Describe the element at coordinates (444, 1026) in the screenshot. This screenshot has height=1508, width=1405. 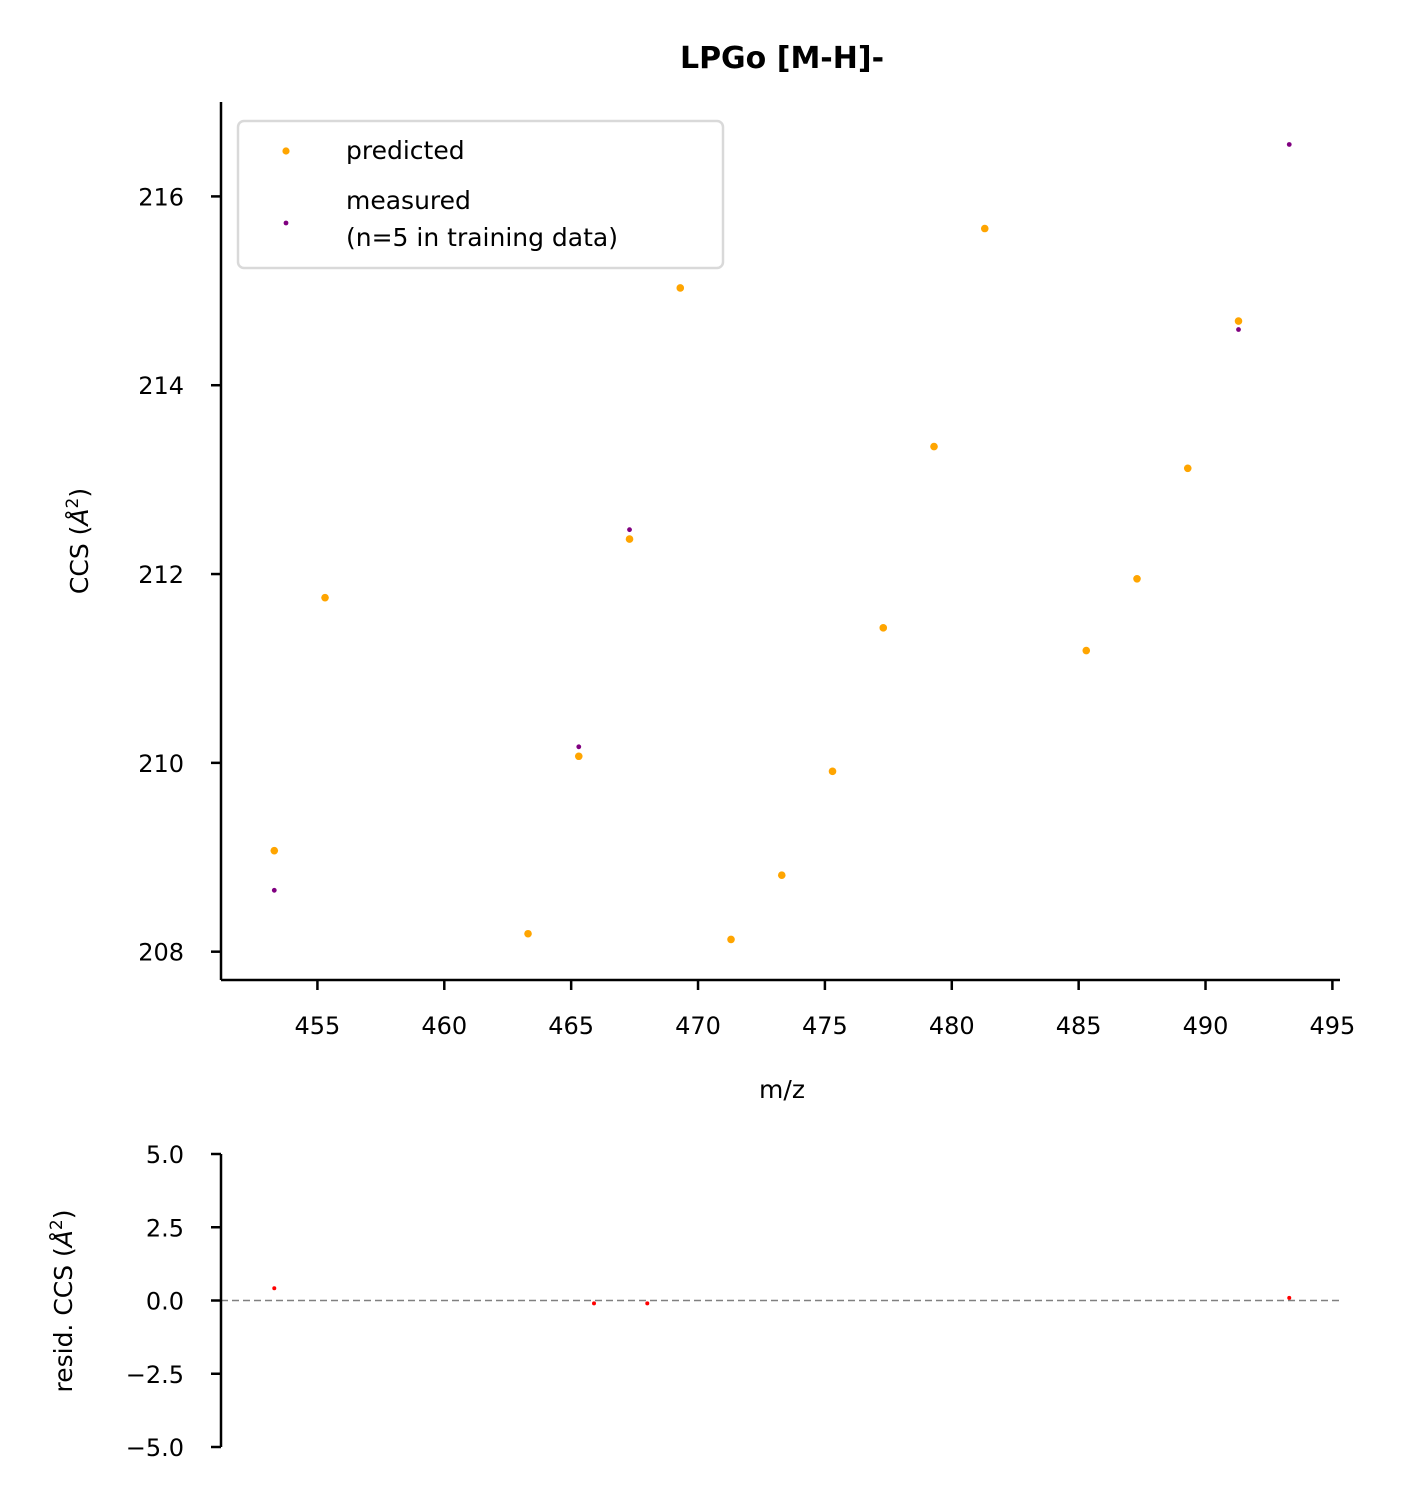
I see `x-tick-label-1: 460` at that location.